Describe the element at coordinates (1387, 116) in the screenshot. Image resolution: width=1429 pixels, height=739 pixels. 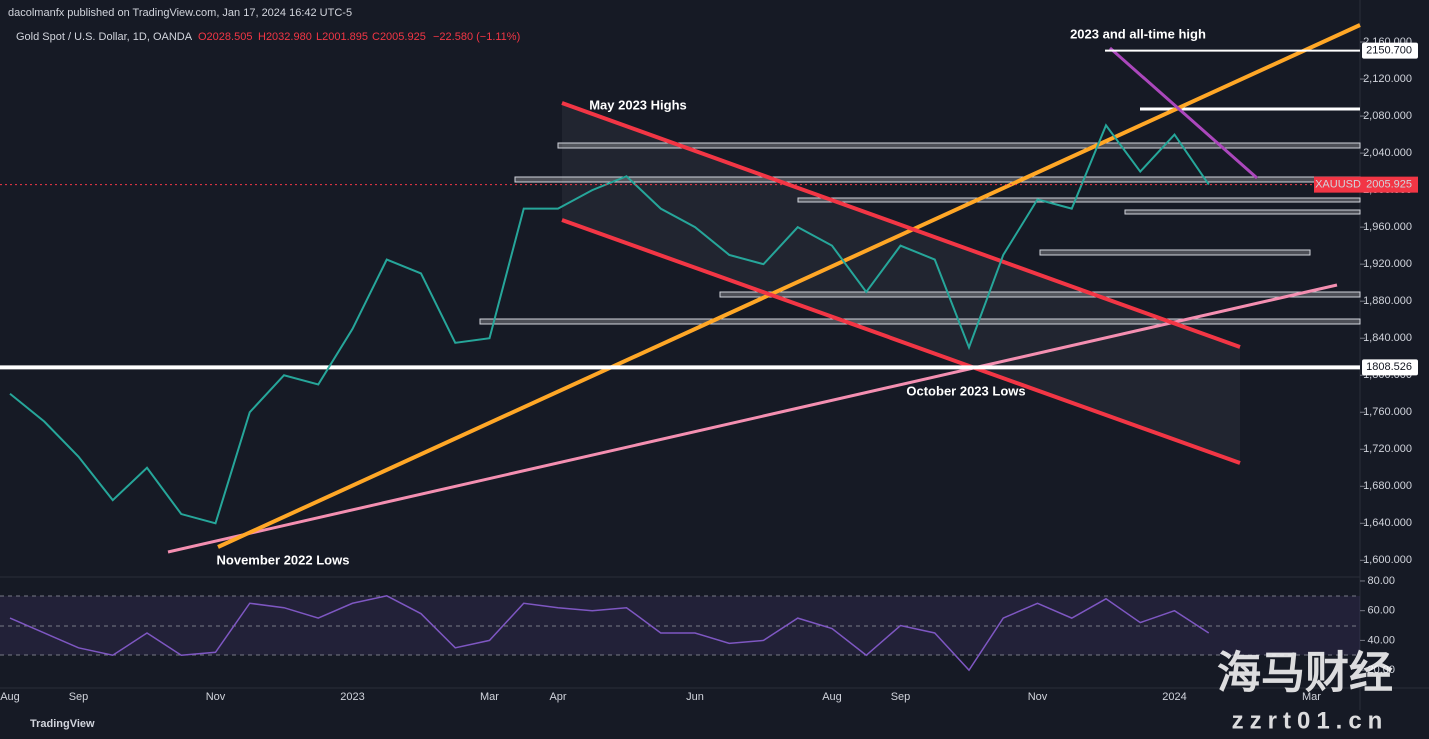
I see `y-tick-label: 2,080.000` at that location.